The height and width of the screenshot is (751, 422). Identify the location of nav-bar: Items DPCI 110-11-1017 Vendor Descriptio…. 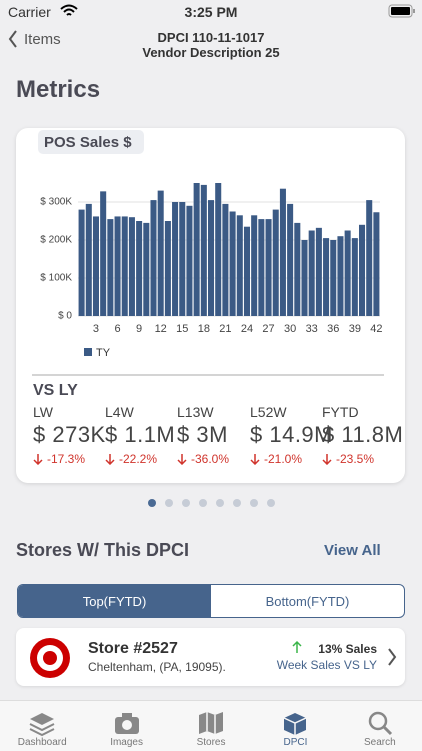
(211, 46).